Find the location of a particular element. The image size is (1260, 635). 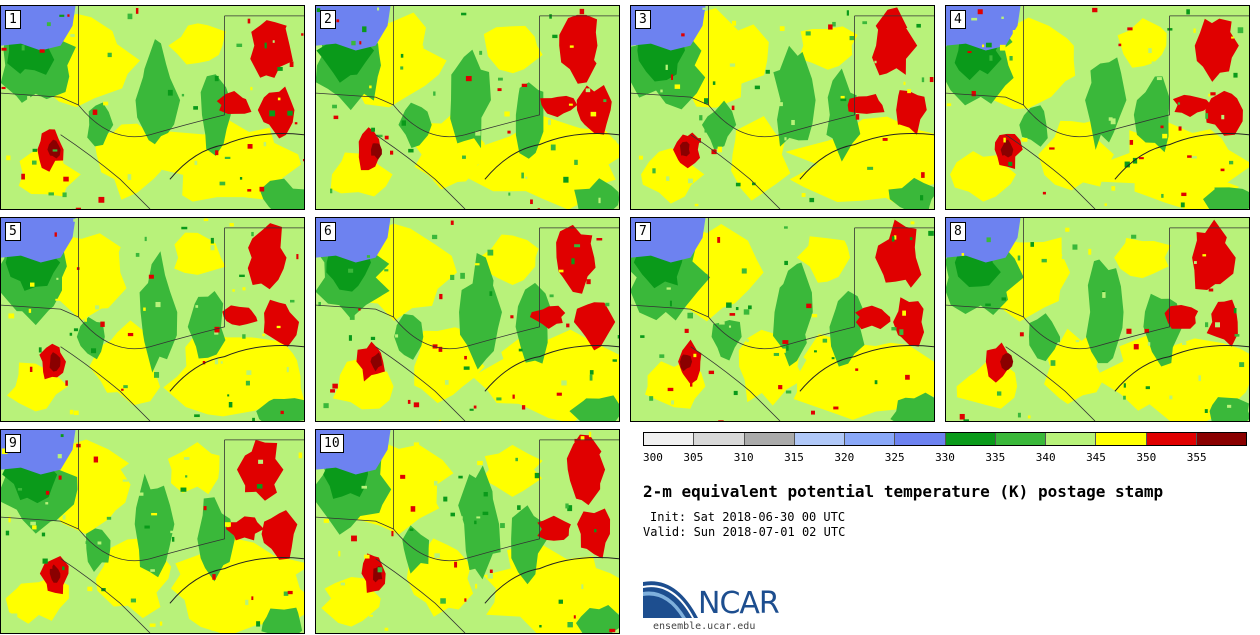

ensemble-member-panel: 10 is located at coordinates (467, 531).